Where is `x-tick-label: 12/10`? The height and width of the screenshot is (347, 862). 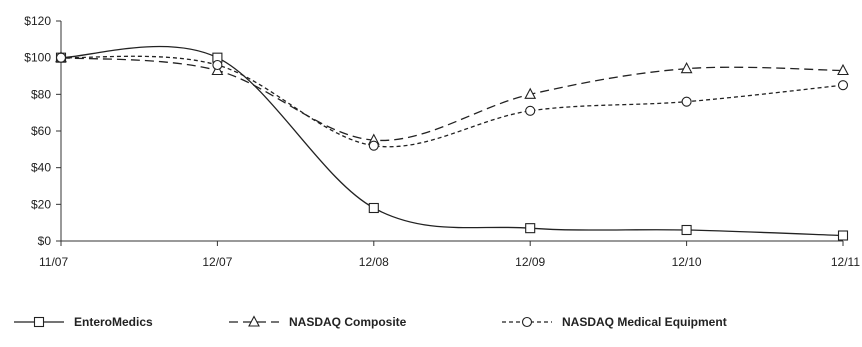
x-tick-label: 12/10 is located at coordinates (687, 262).